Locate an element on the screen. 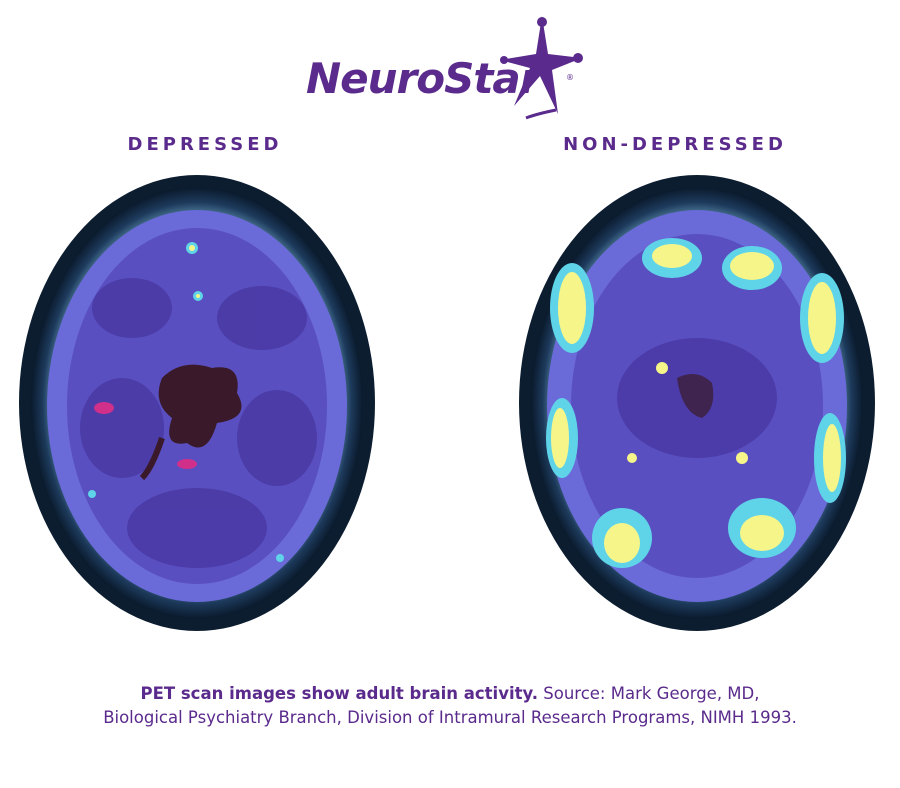 This screenshot has height=788, width=900. caption-source: Source: Mark George, MD, is located at coordinates (649, 693).